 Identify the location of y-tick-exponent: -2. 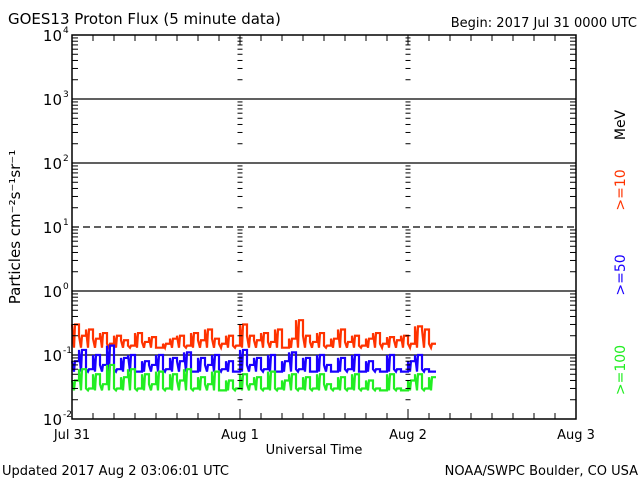
(67, 415).